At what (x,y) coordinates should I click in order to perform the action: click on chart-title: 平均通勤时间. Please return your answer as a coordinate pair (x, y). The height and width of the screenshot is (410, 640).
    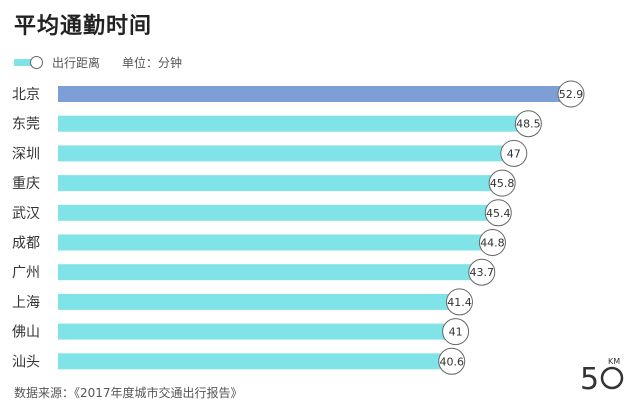
    Looking at the image, I should click on (83, 26).